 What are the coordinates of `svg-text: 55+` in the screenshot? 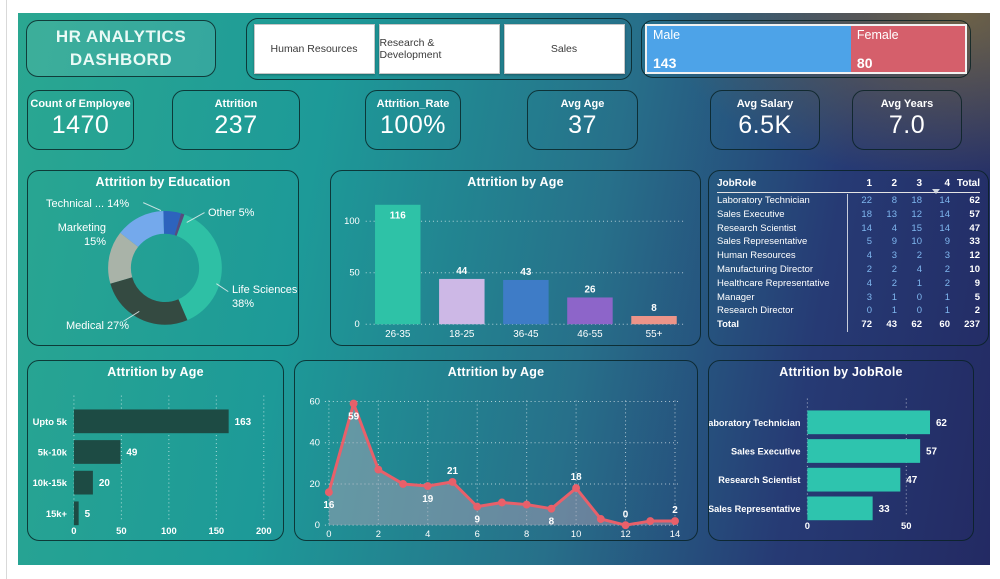 It's located at (654, 334).